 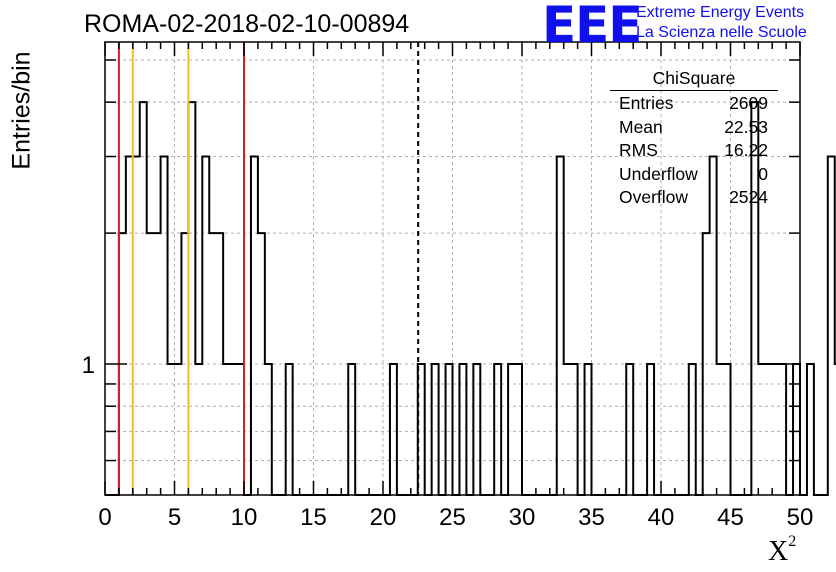 I want to click on x-tick-label: 0, so click(x=104, y=517).